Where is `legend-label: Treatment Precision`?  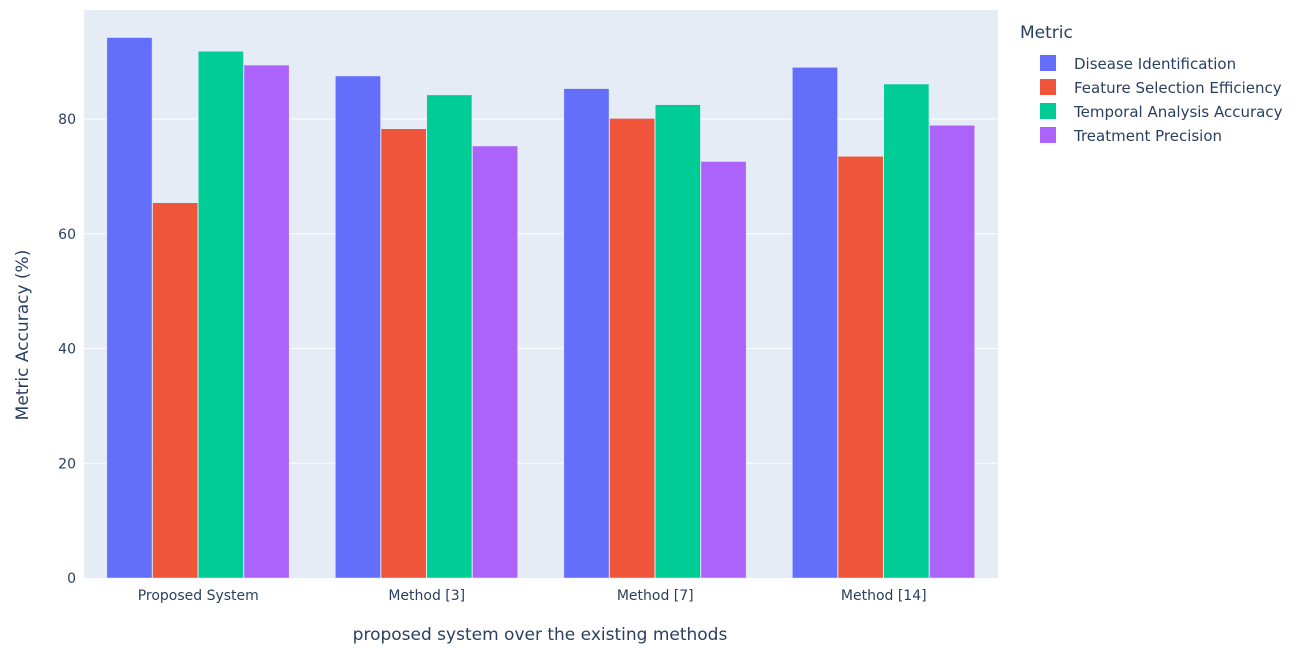 legend-label: Treatment Precision is located at coordinates (1147, 136).